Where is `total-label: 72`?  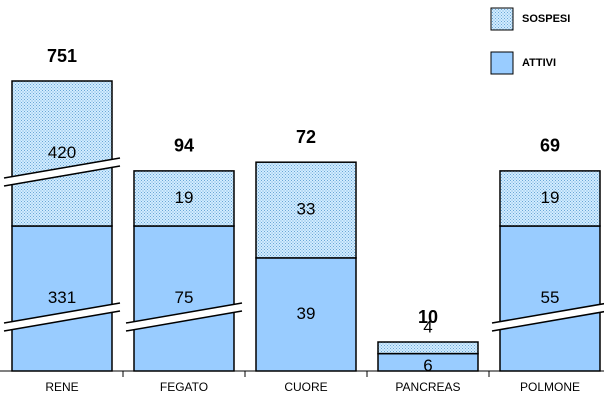 total-label: 72 is located at coordinates (306, 137).